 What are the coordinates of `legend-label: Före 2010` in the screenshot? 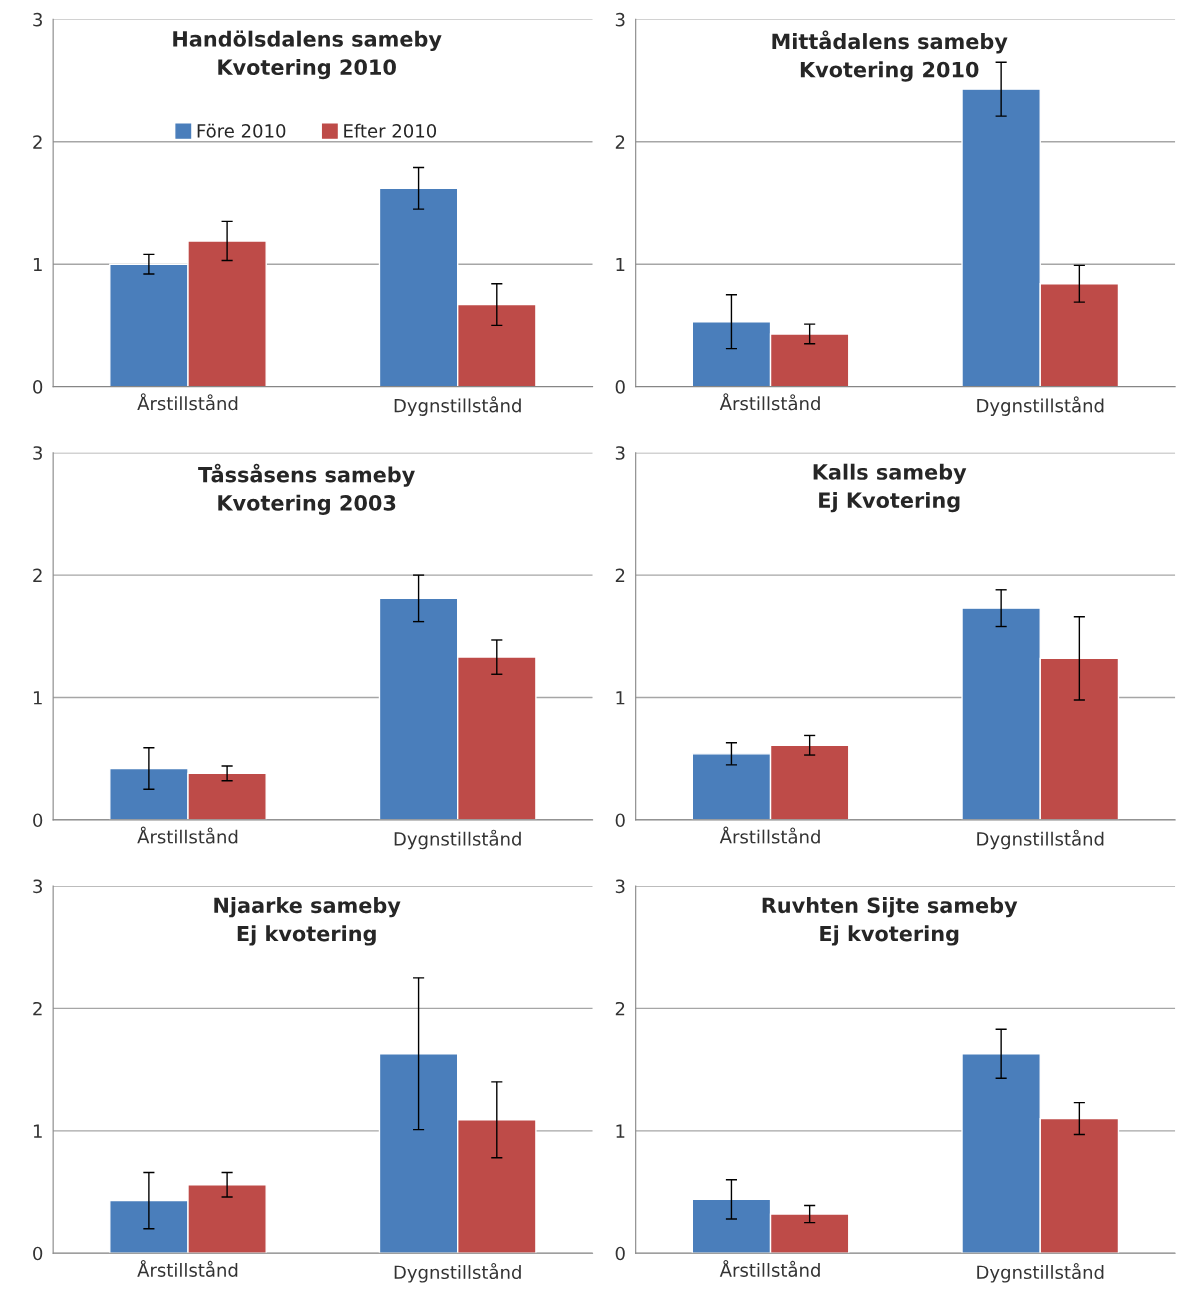 It's located at (241, 130).